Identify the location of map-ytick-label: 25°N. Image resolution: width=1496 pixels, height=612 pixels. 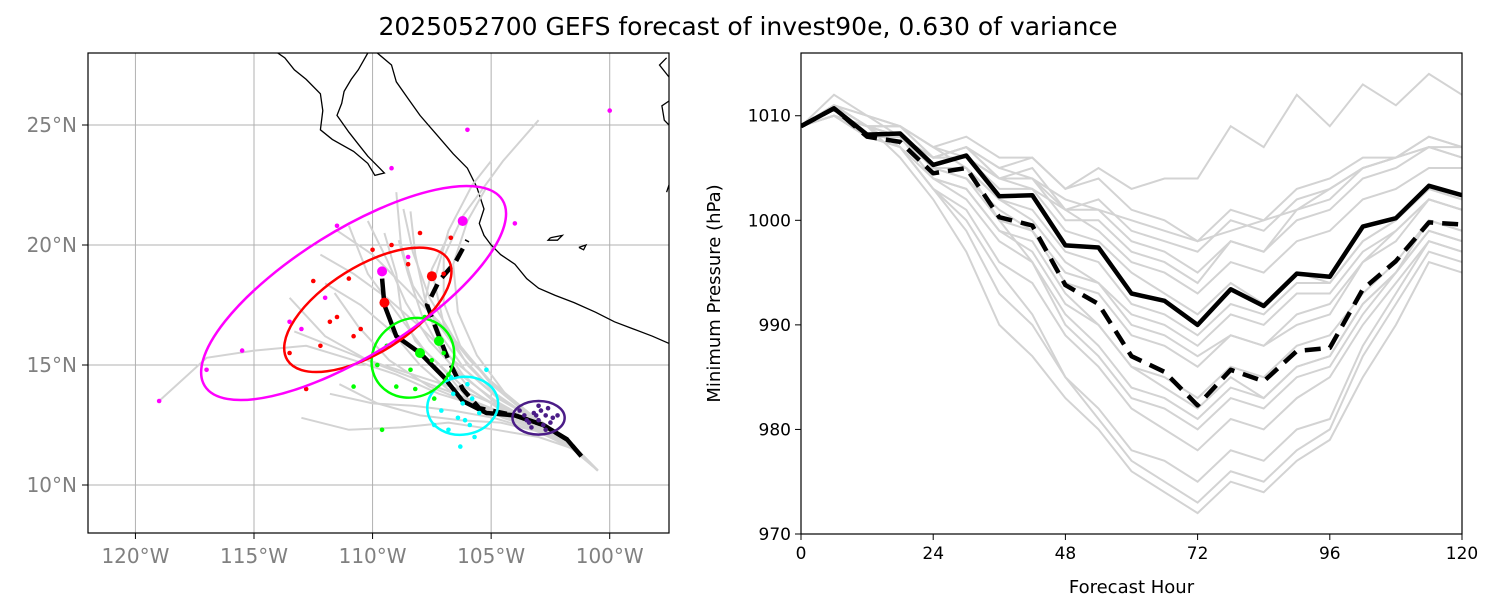
(52, 125).